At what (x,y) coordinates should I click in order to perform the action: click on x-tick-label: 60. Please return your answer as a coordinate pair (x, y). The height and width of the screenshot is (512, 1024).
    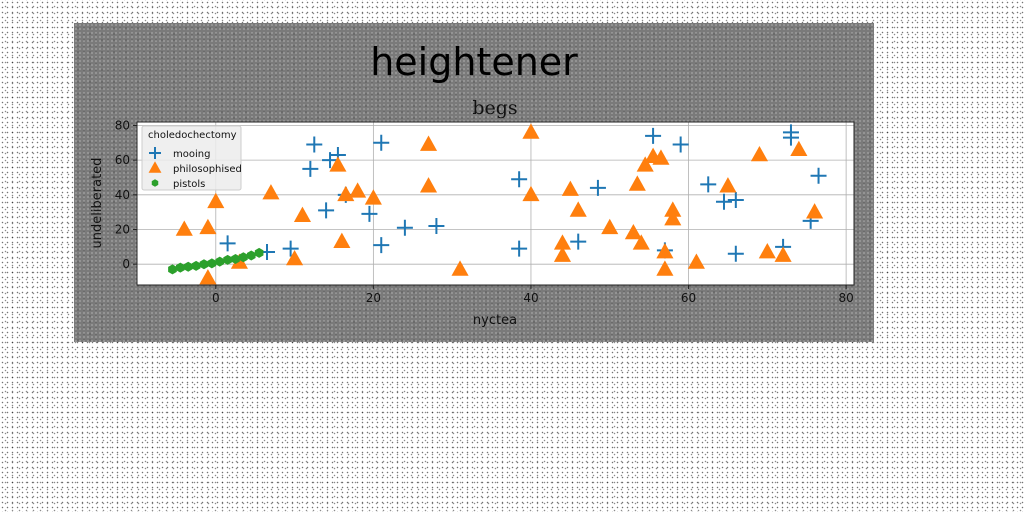
    Looking at the image, I should click on (688, 298).